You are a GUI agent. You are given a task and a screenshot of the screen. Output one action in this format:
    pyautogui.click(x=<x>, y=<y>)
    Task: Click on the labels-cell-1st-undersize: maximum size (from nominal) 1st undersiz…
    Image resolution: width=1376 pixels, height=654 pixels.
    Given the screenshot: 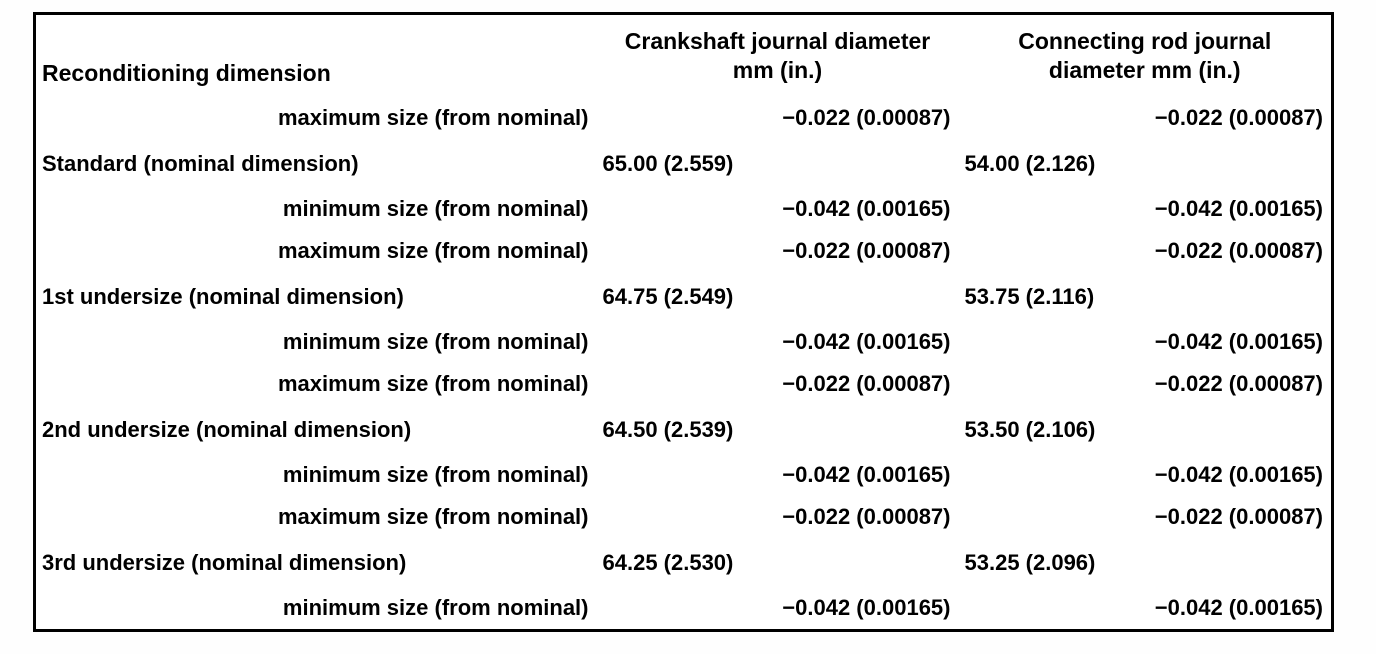 What is the action you would take?
    pyautogui.click(x=316, y=296)
    